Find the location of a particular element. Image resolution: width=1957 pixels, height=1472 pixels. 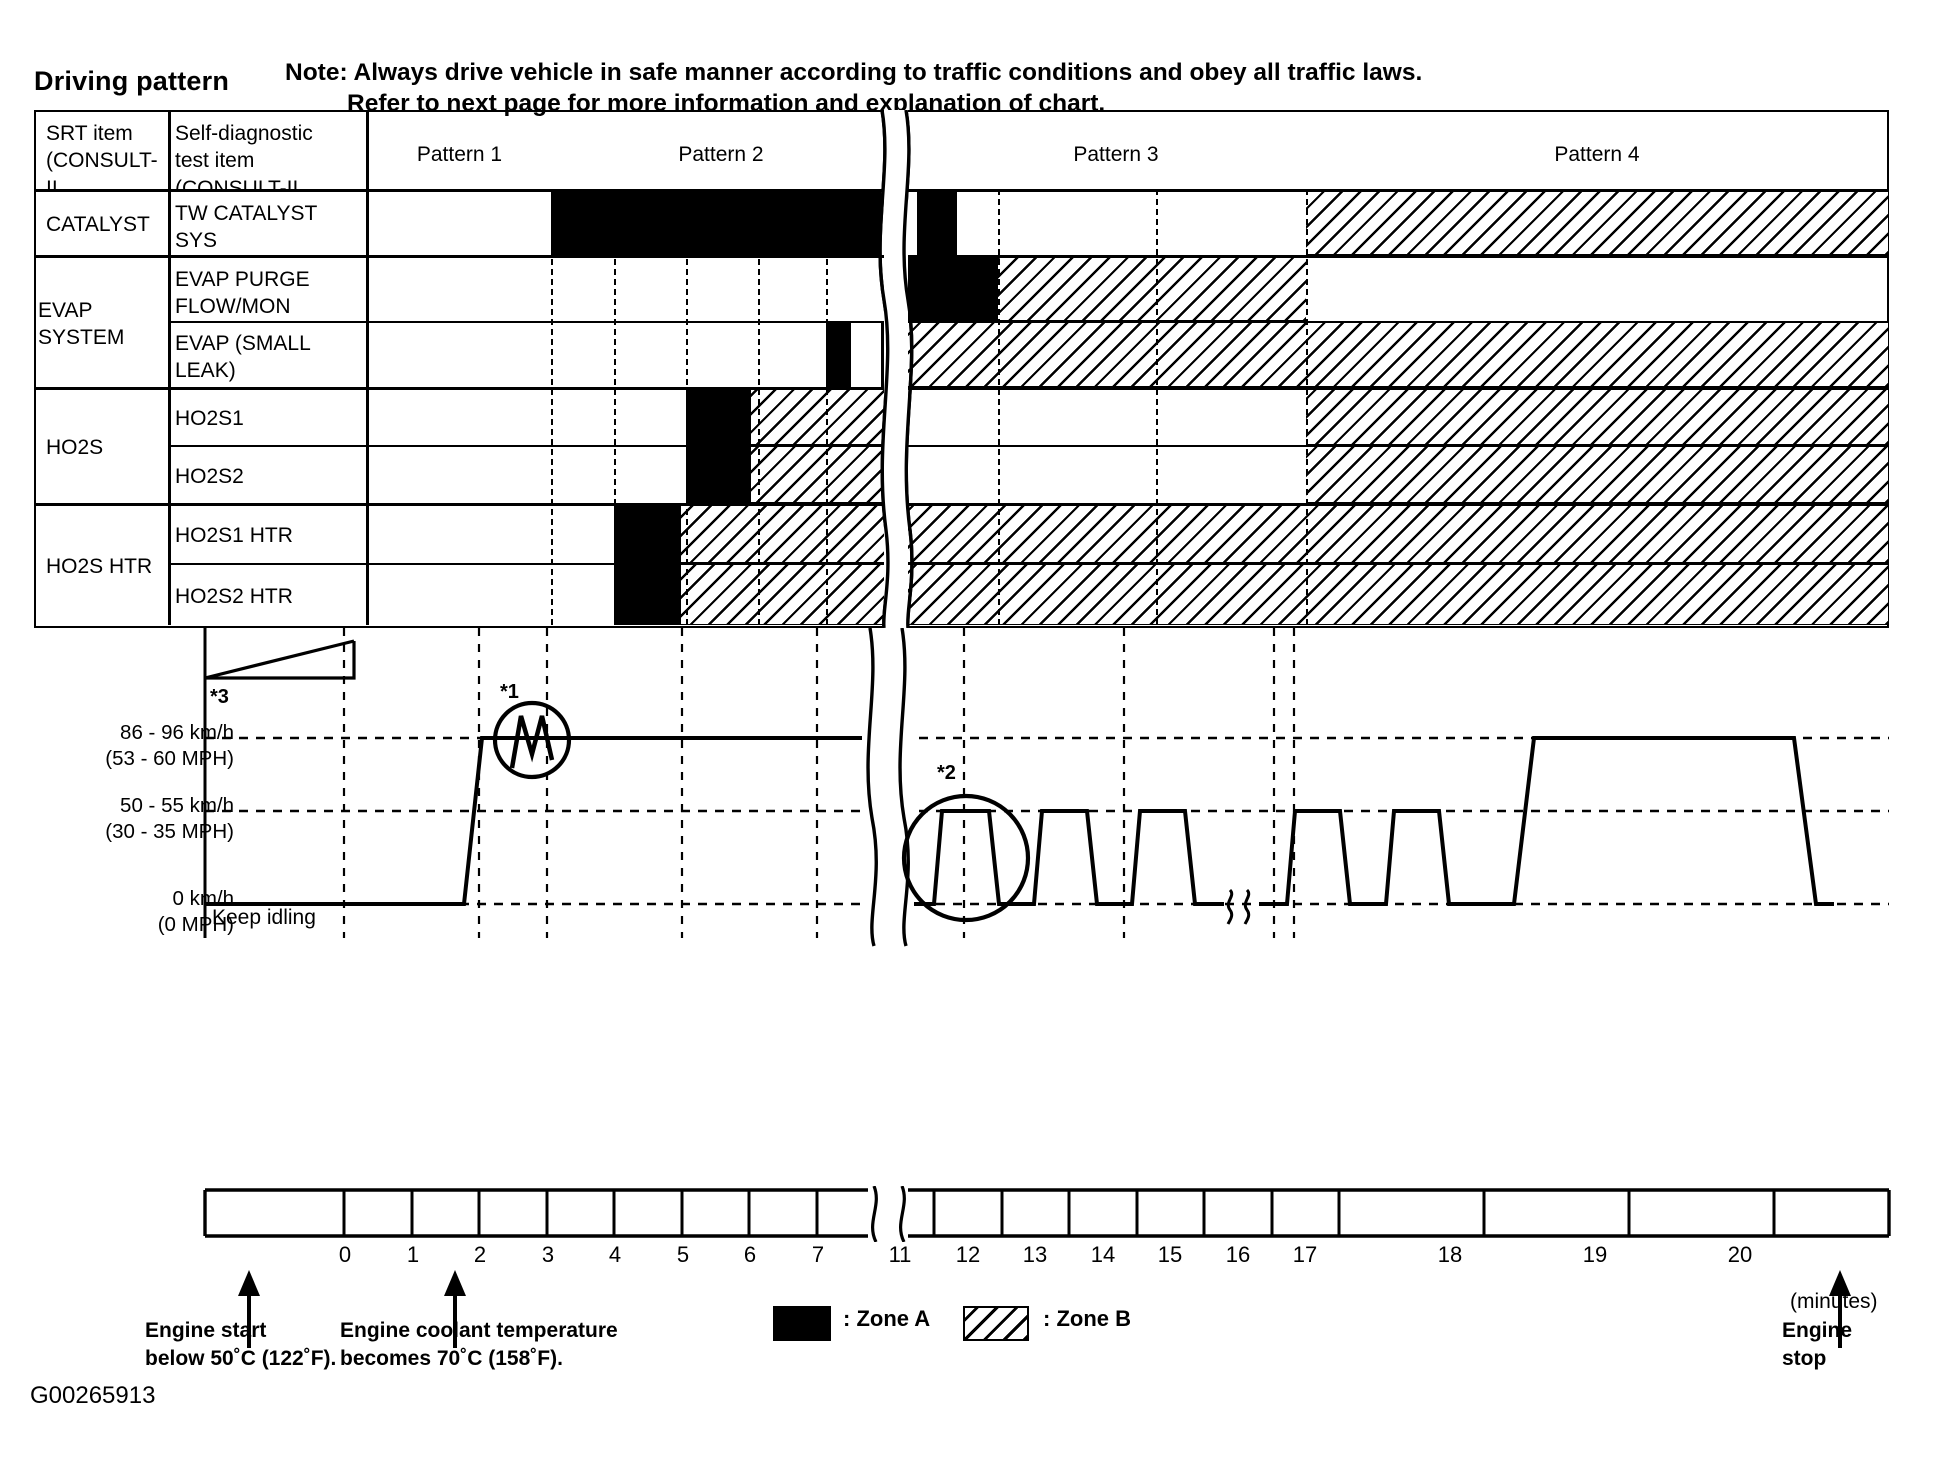

row-item-evap-purge-l1: EVAP PURGE is located at coordinates (242, 279).